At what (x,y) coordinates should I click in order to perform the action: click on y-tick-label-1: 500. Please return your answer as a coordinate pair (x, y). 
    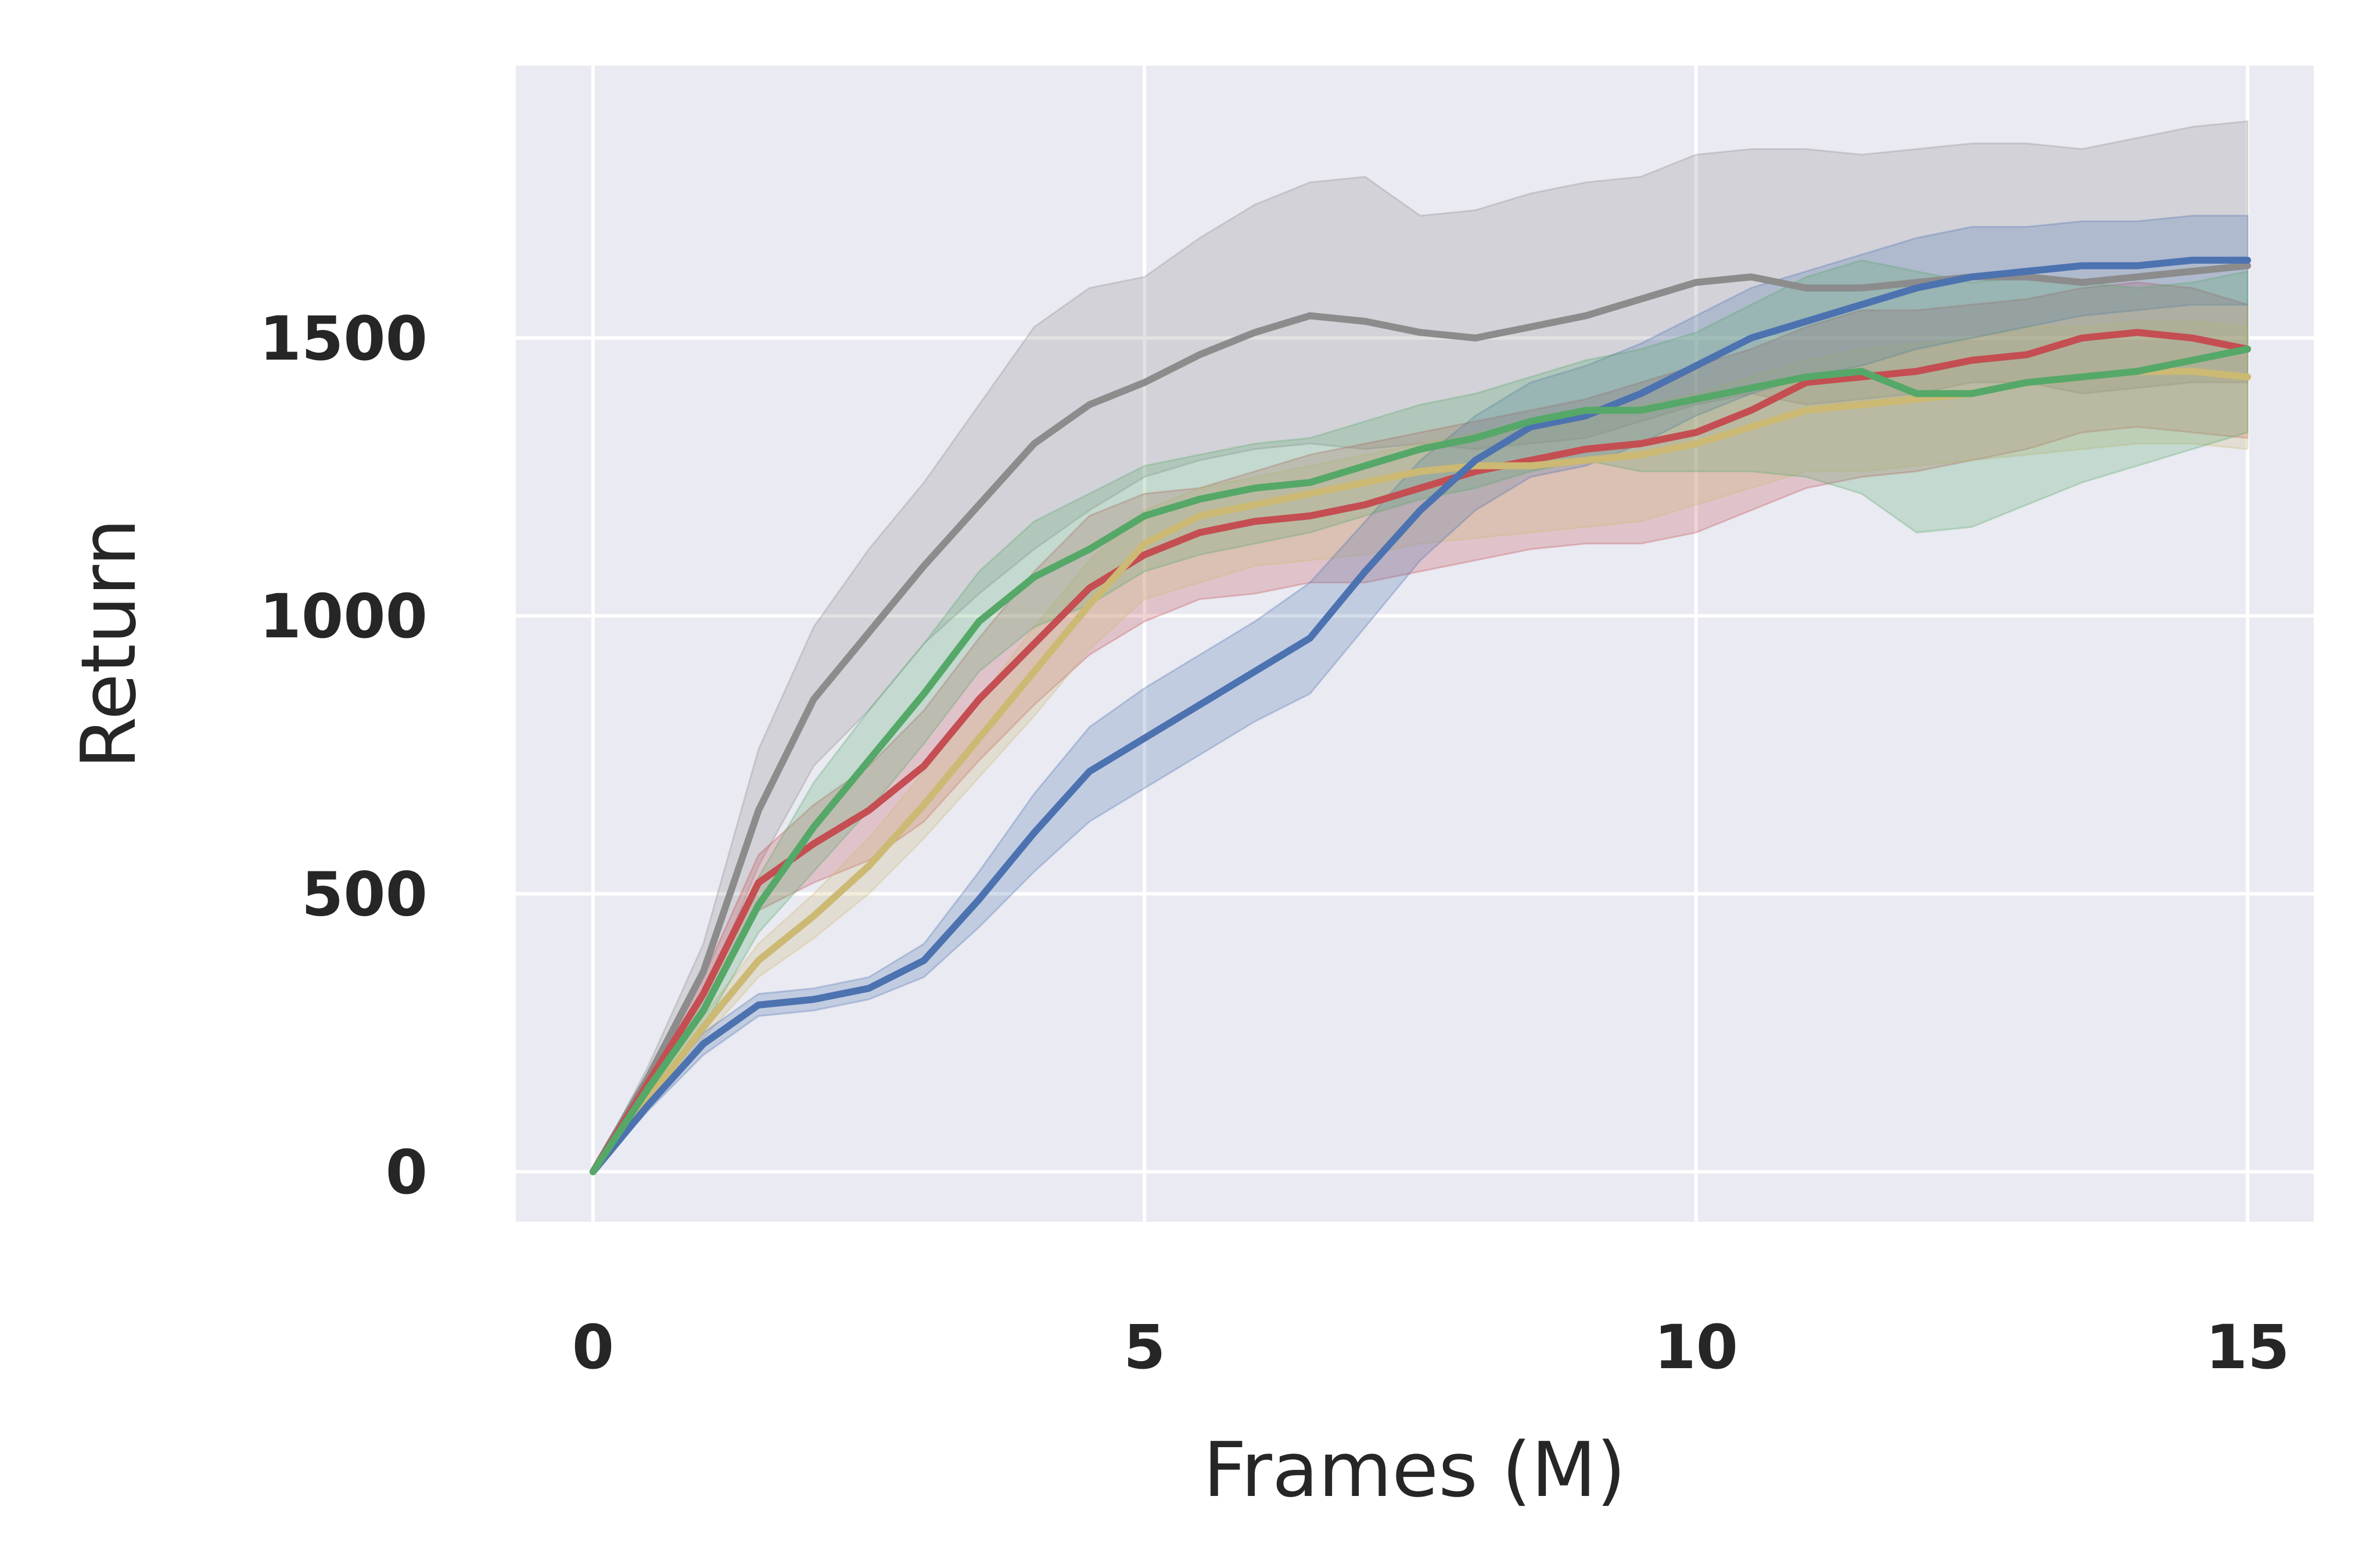
    Looking at the image, I should click on (364, 895).